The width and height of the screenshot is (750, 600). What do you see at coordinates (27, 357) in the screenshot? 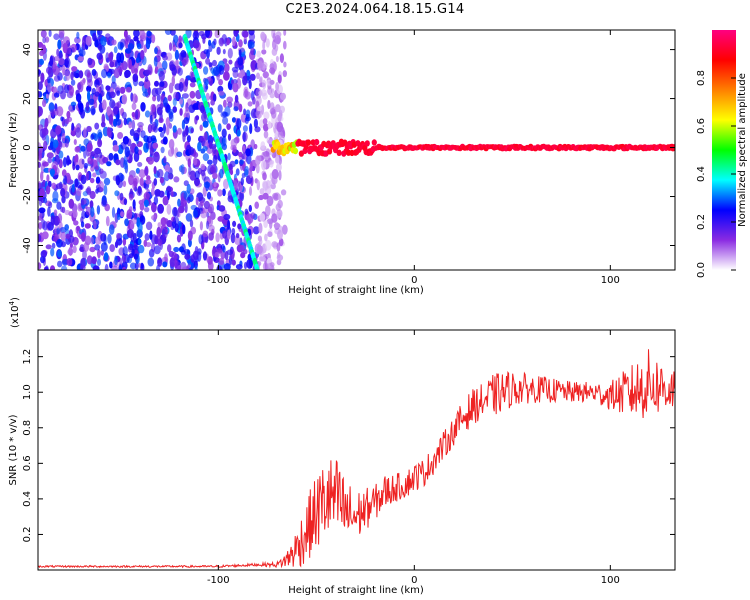
I see `y-tick-label: 1.2` at bounding box center [27, 357].